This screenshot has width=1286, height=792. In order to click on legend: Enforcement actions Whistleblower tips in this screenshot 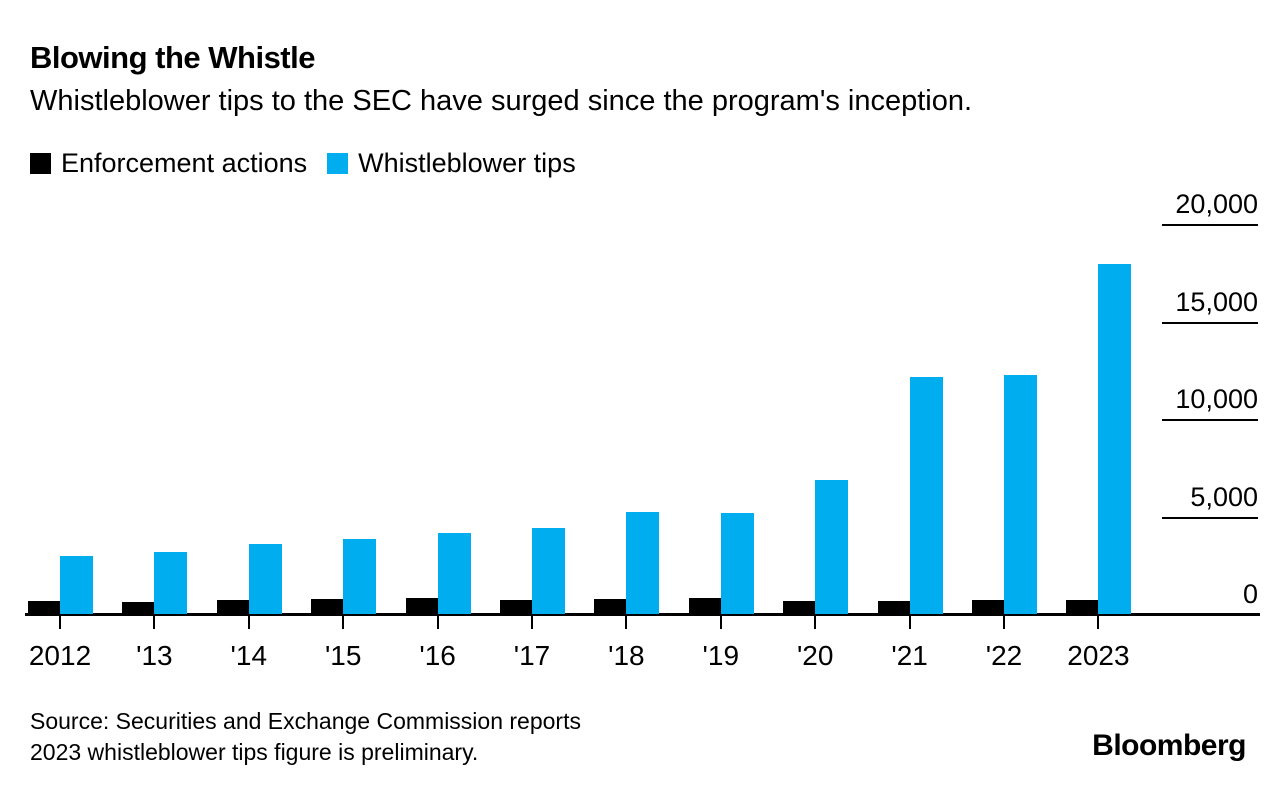, I will do `click(303, 163)`.